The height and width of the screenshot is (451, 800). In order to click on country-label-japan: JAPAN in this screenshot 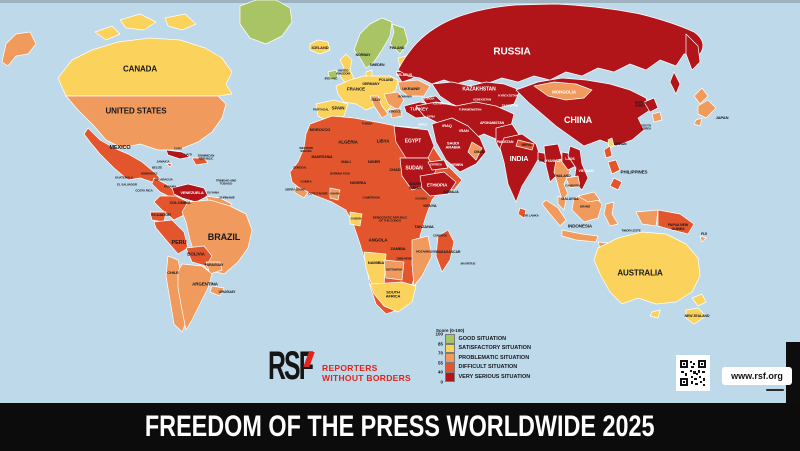, I will do `click(722, 117)`.